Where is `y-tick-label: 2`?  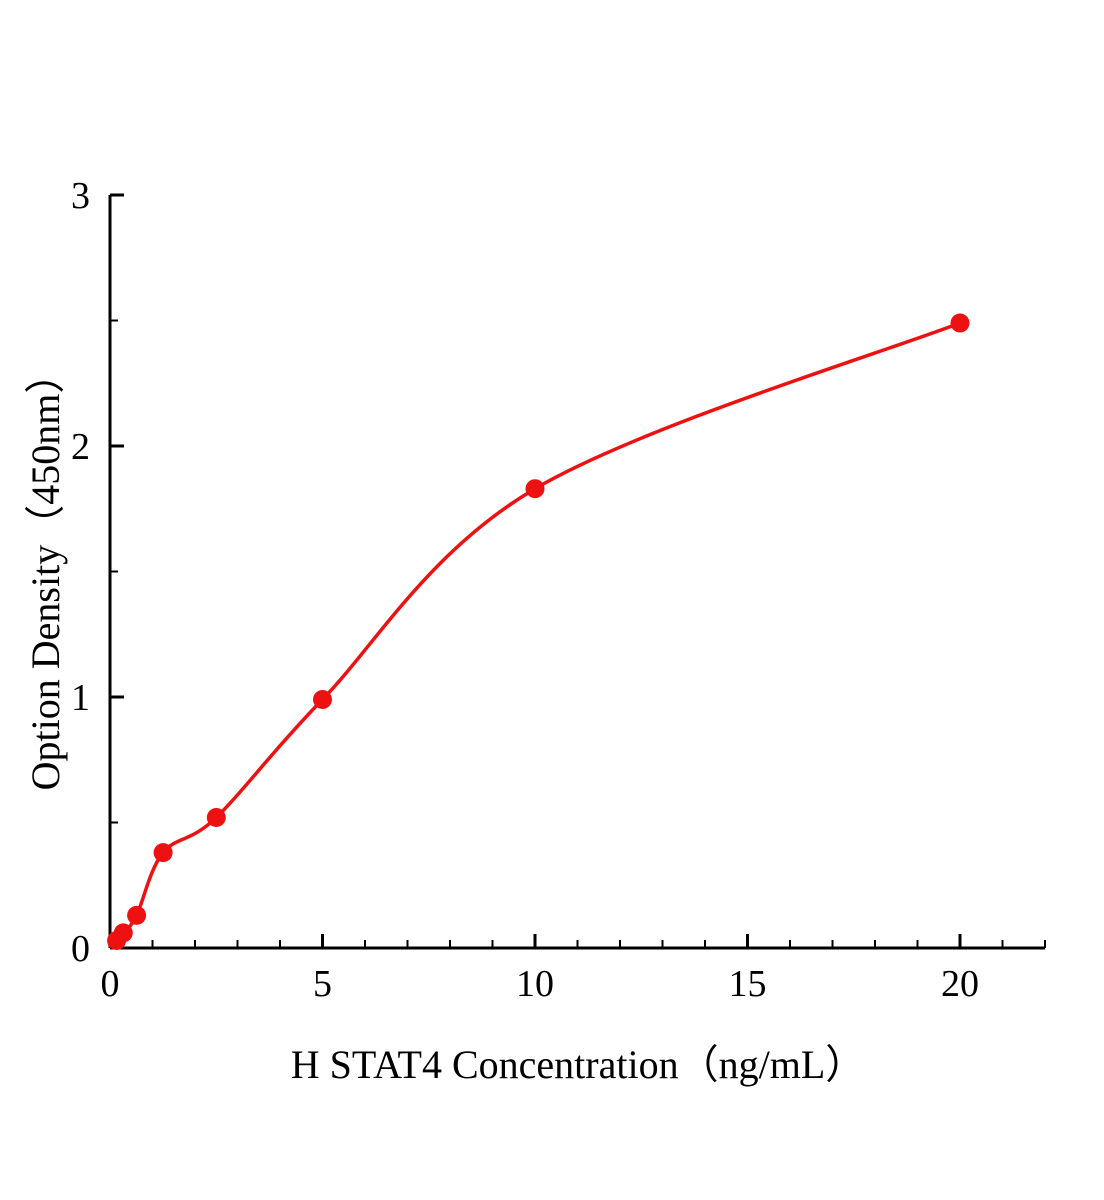
y-tick-label: 2 is located at coordinates (80, 447).